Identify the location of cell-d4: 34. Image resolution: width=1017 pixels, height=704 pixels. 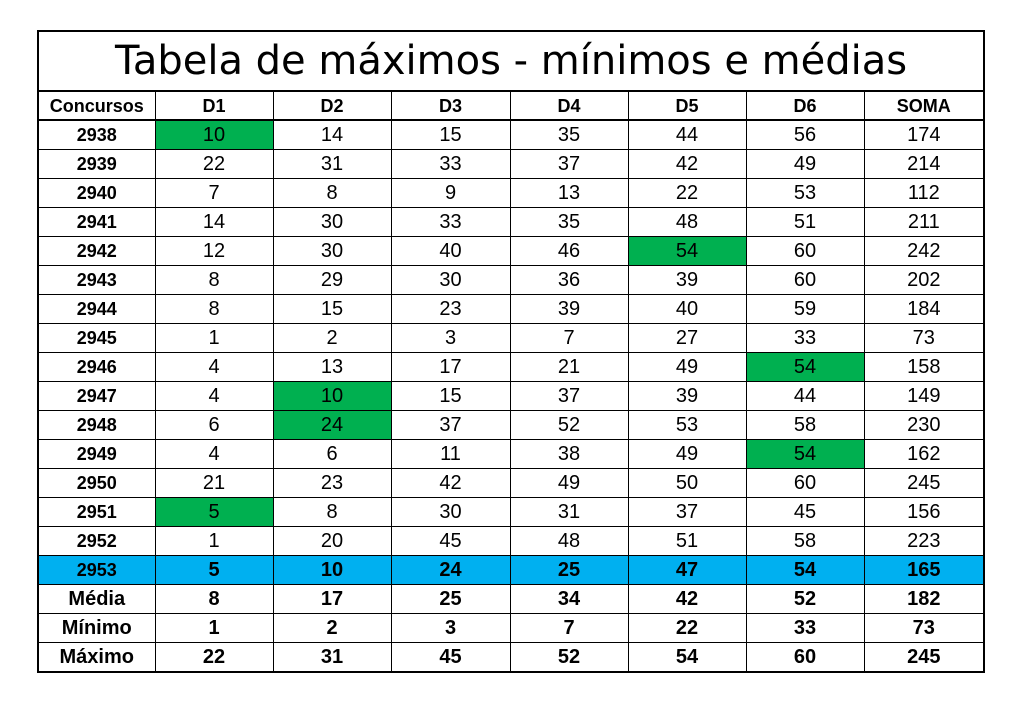
(569, 599).